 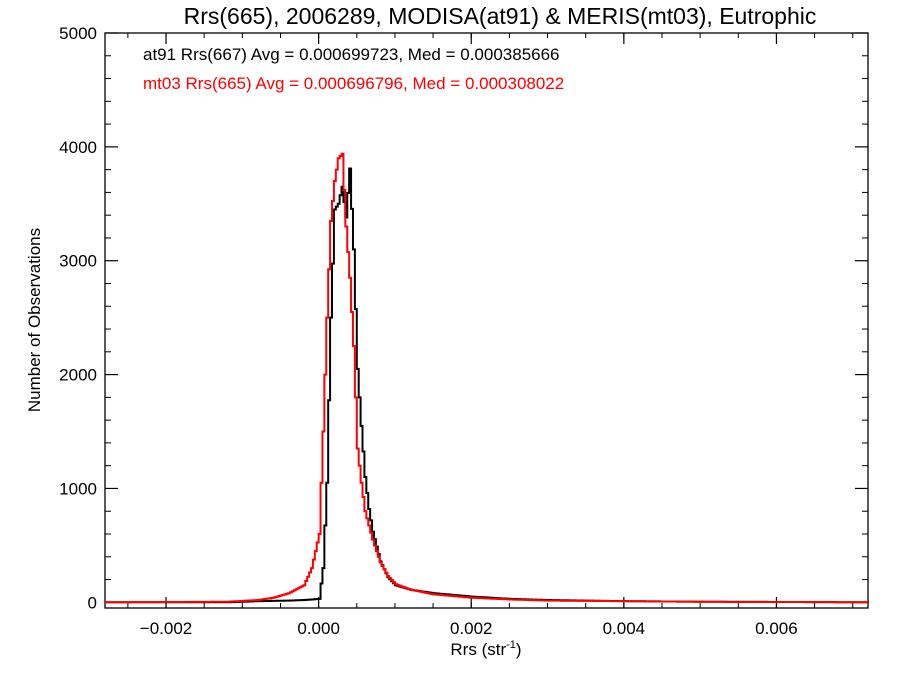 What do you see at coordinates (78, 318) in the screenshot?
I see `y-tick-labels: 0 1000 2000 3000 4000 5000` at bounding box center [78, 318].